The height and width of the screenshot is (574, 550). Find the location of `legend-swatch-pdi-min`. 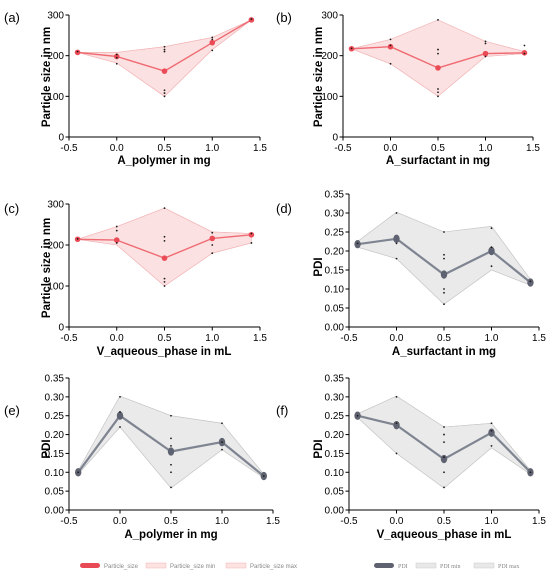

legend-swatch-pdi-min is located at coordinates (426, 565).